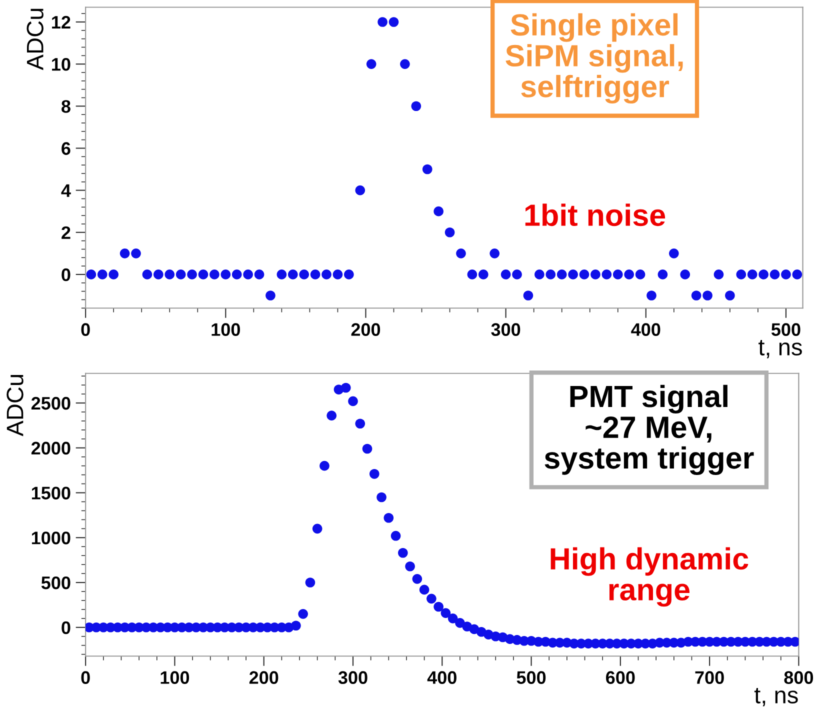 Image resolution: width=815 pixels, height=725 pixels. Describe the element at coordinates (50, 448) in the screenshot. I see `y-tick-label: 2000` at that location.